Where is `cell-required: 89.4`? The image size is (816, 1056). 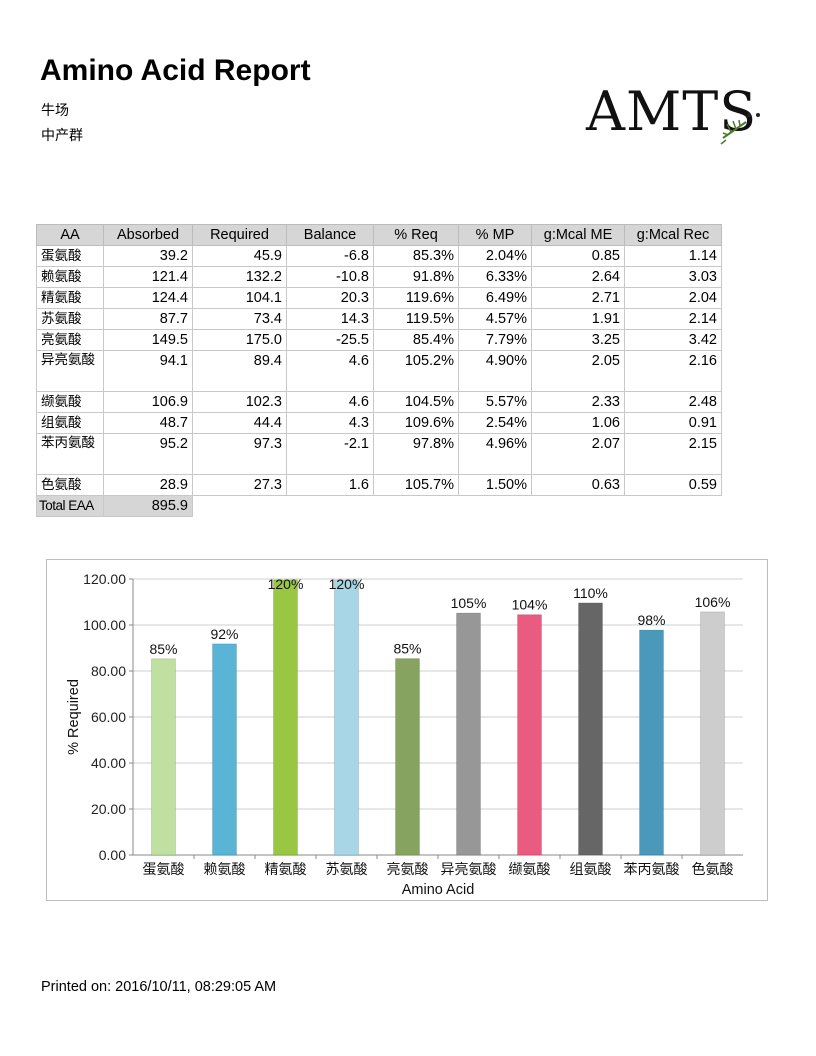
cell-required: 89.4 is located at coordinates (239, 371).